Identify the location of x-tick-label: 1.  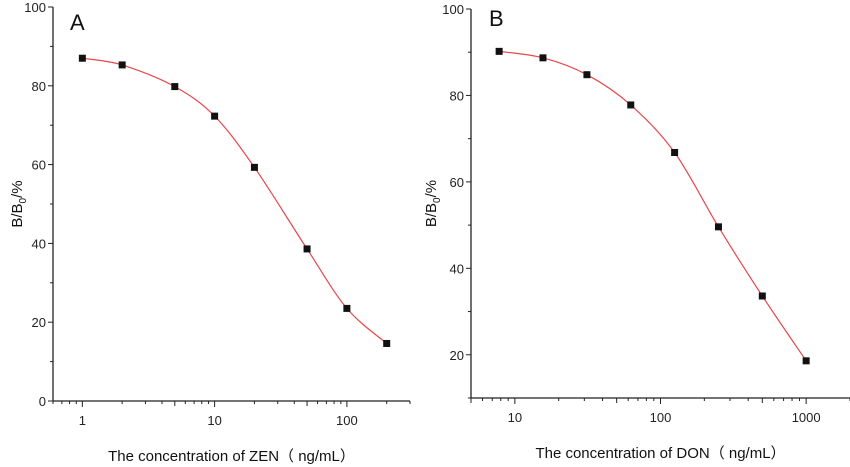
(82, 420).